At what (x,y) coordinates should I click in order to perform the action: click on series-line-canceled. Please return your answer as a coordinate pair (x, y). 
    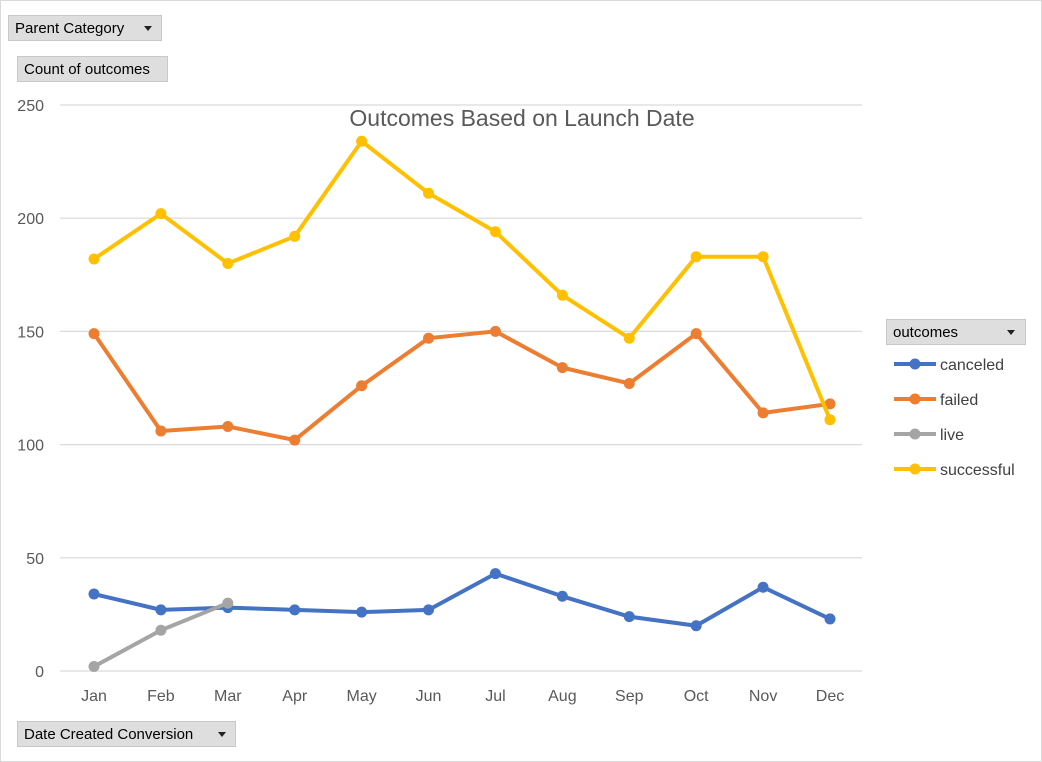
    Looking at the image, I should click on (462, 599).